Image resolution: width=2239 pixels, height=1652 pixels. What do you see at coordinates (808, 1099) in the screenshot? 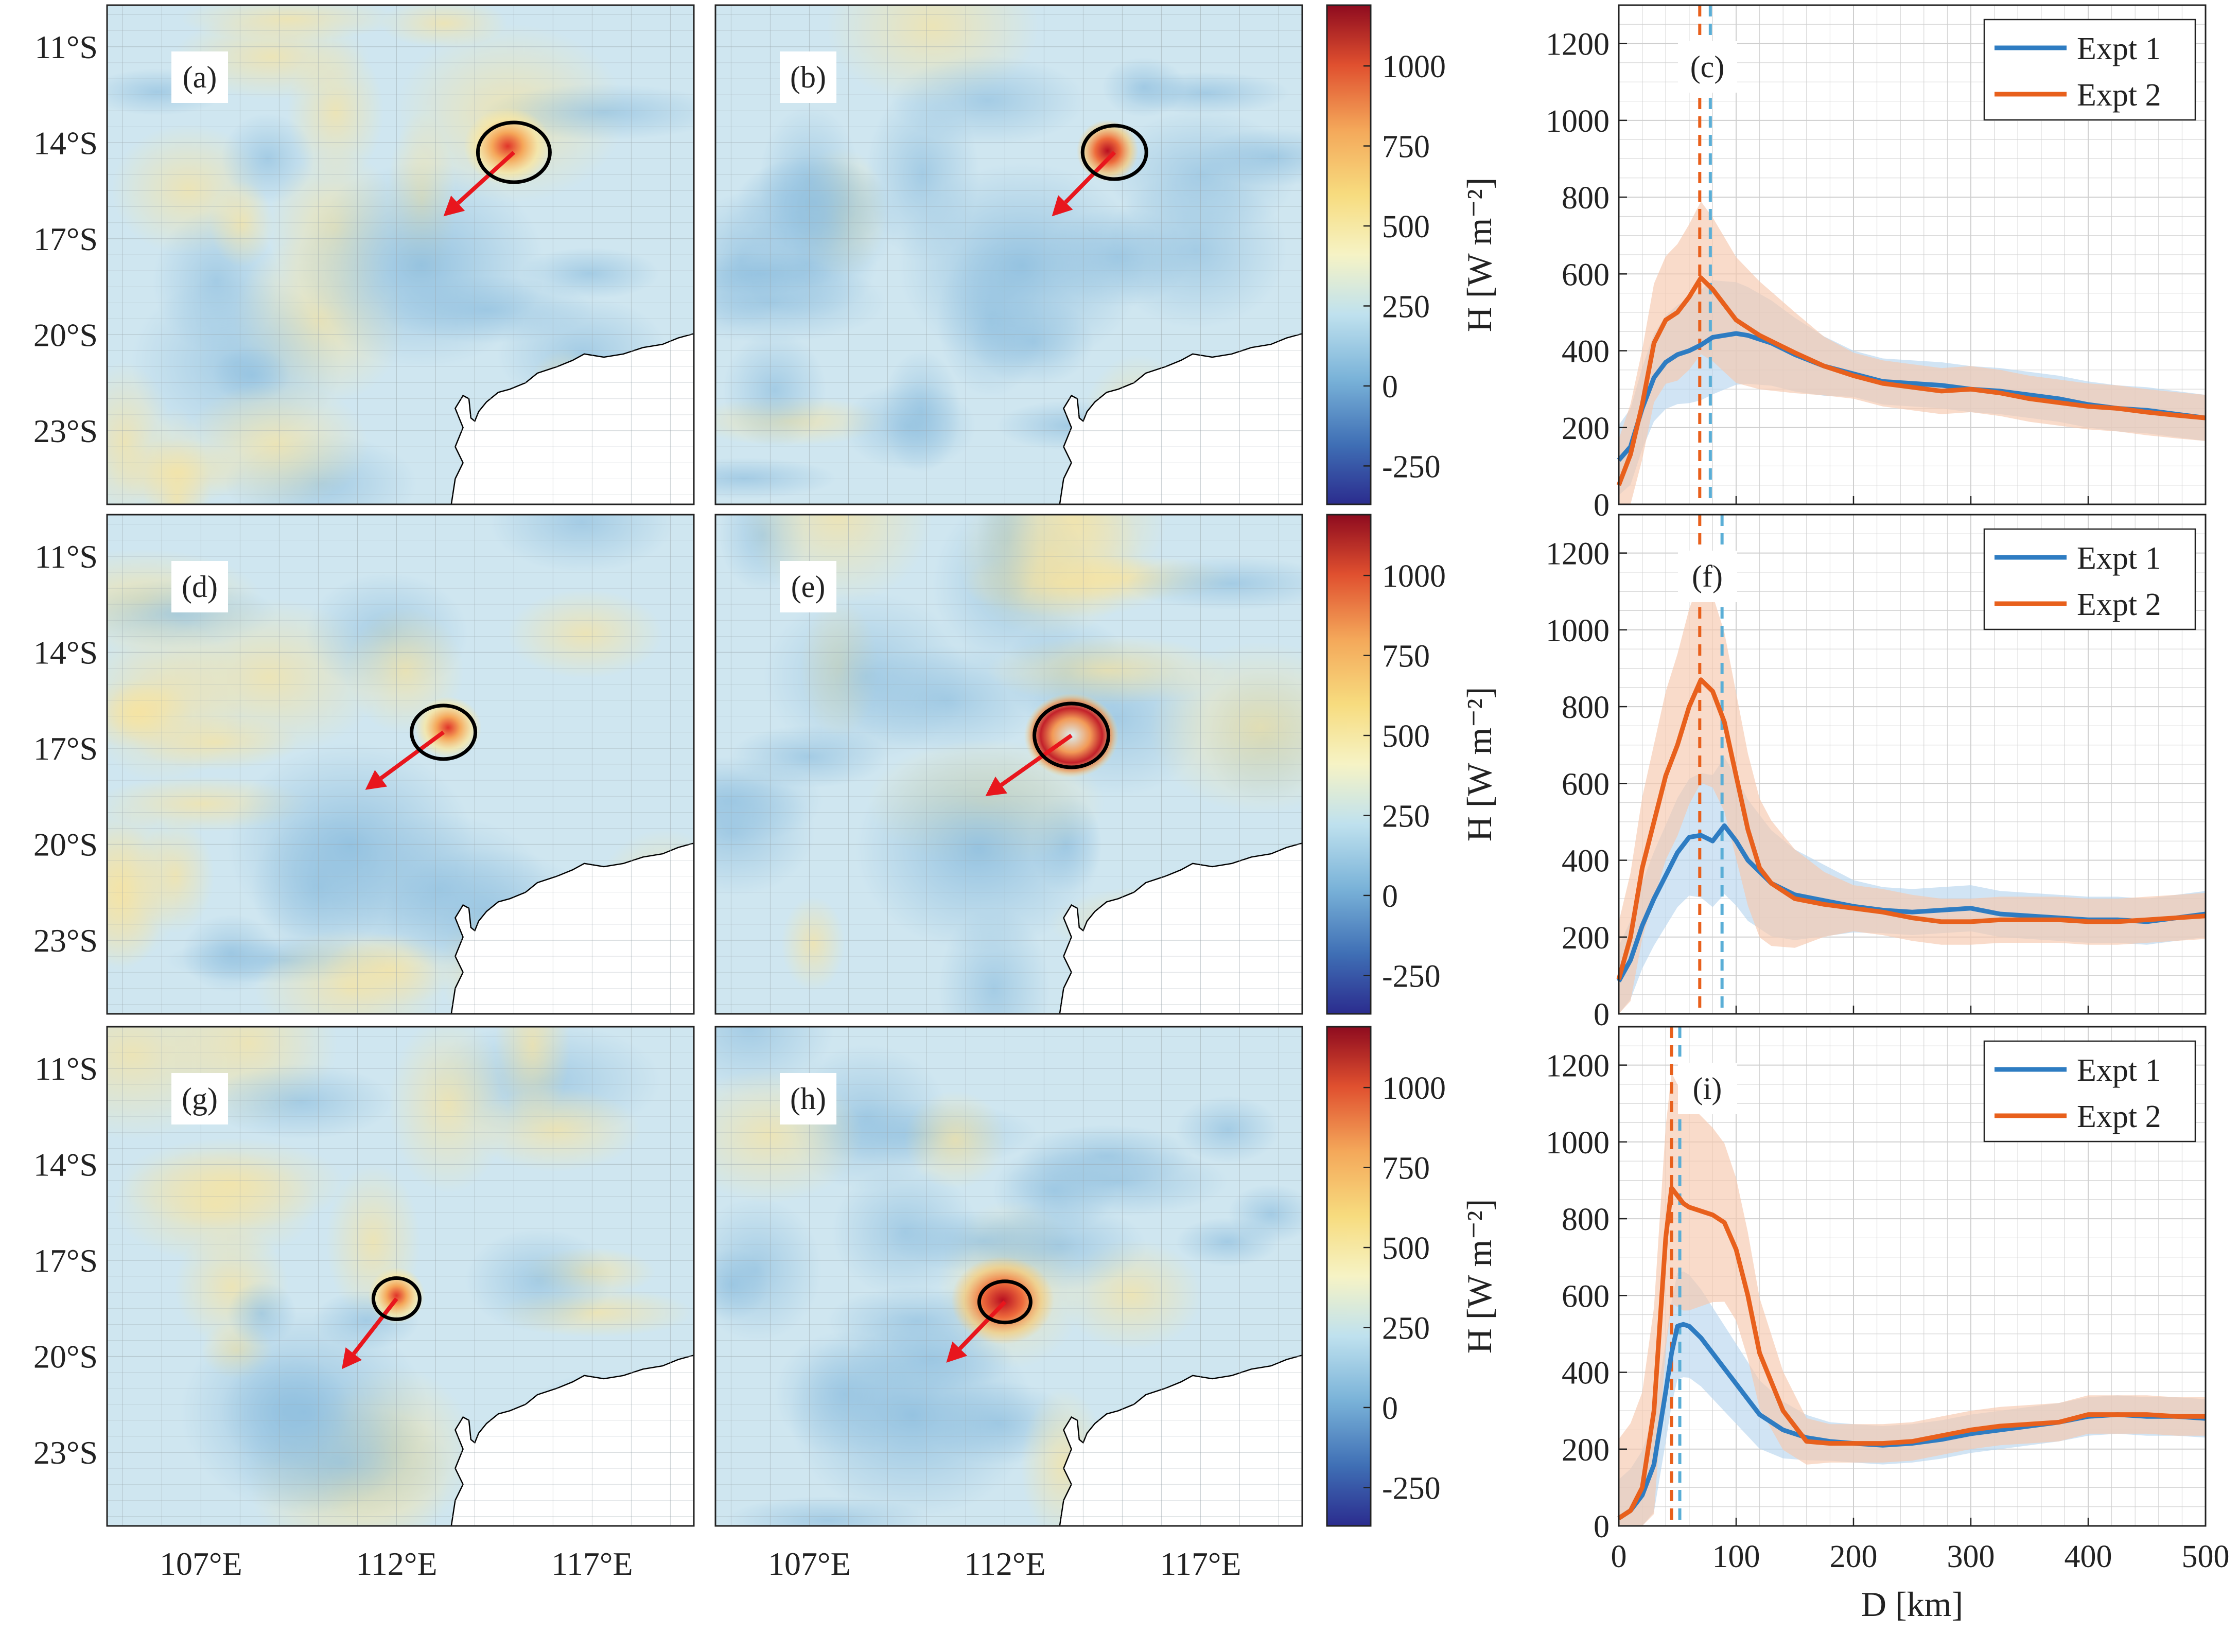
I see `panel-label: (h)` at bounding box center [808, 1099].